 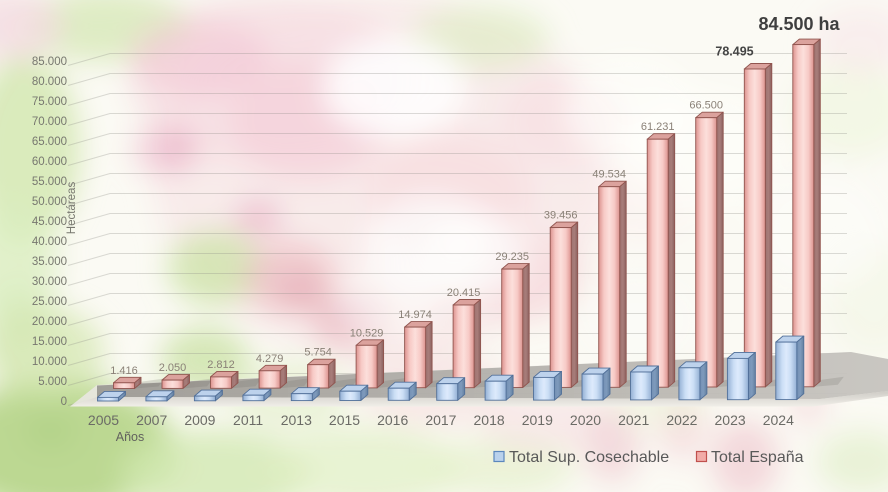 What do you see at coordinates (633, 420) in the screenshot?
I see `svg-text: 2021` at bounding box center [633, 420].